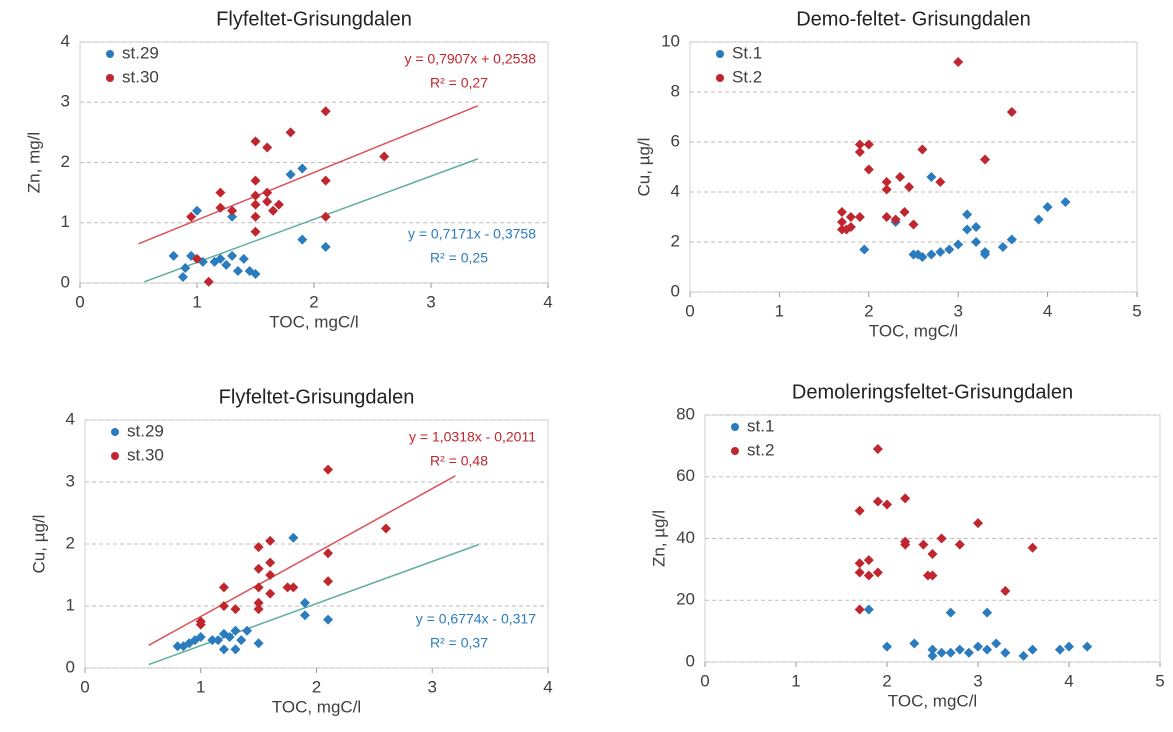 The image size is (1173, 732). I want to click on y-tick-label: 60, so click(685, 475).